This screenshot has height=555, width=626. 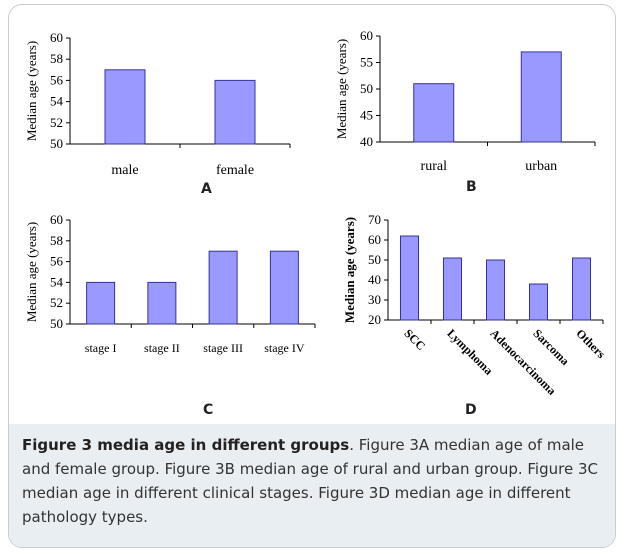 I want to click on x-tick-label: stage III, so click(x=223, y=348).